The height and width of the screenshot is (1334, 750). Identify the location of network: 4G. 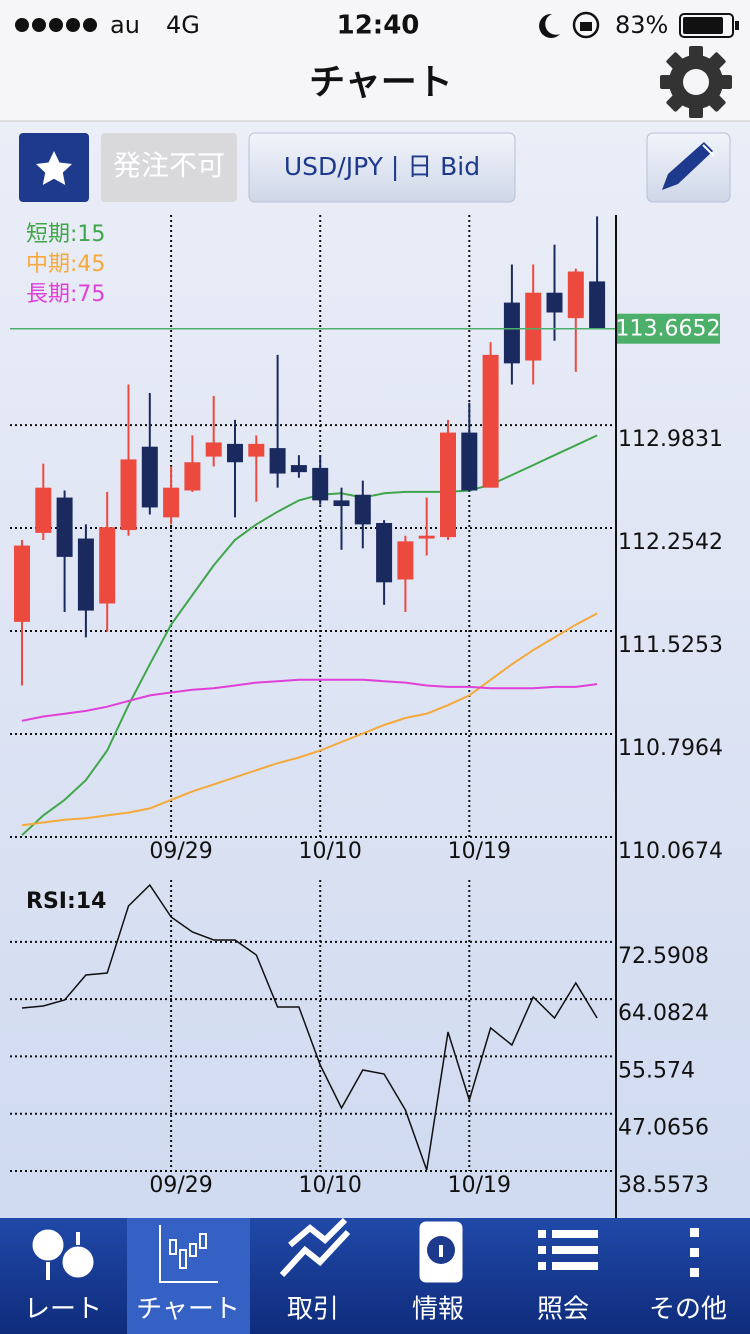
(183, 25).